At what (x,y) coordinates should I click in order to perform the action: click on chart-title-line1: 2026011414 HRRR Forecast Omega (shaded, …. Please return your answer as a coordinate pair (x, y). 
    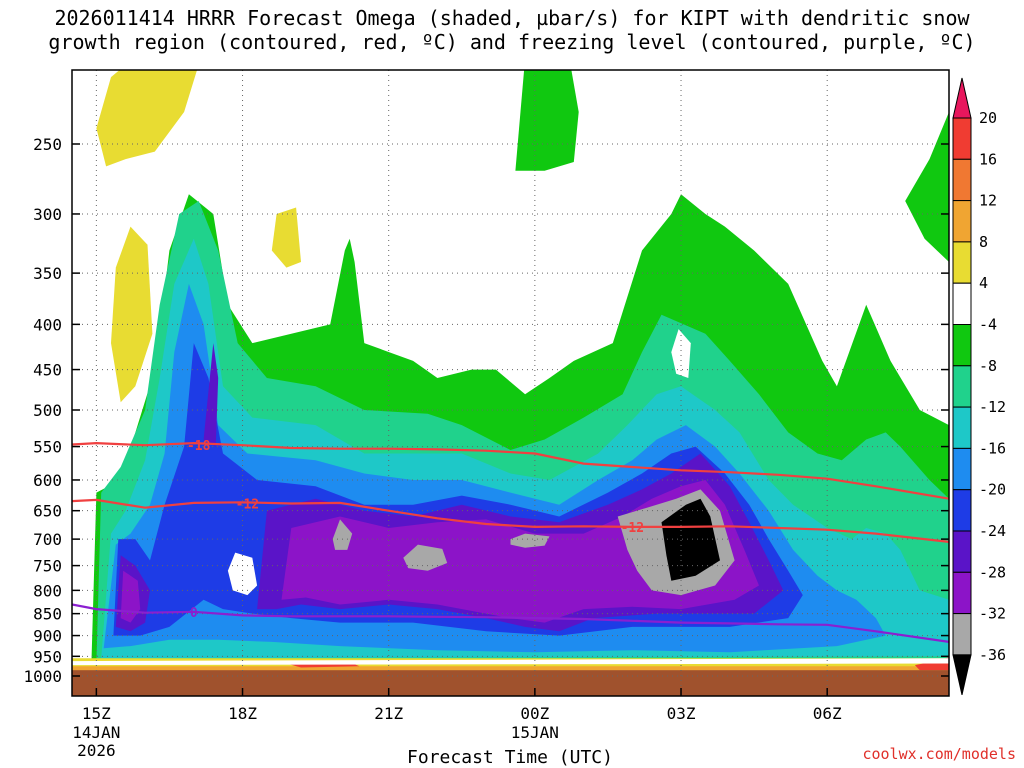
    Looking at the image, I should click on (512, 18).